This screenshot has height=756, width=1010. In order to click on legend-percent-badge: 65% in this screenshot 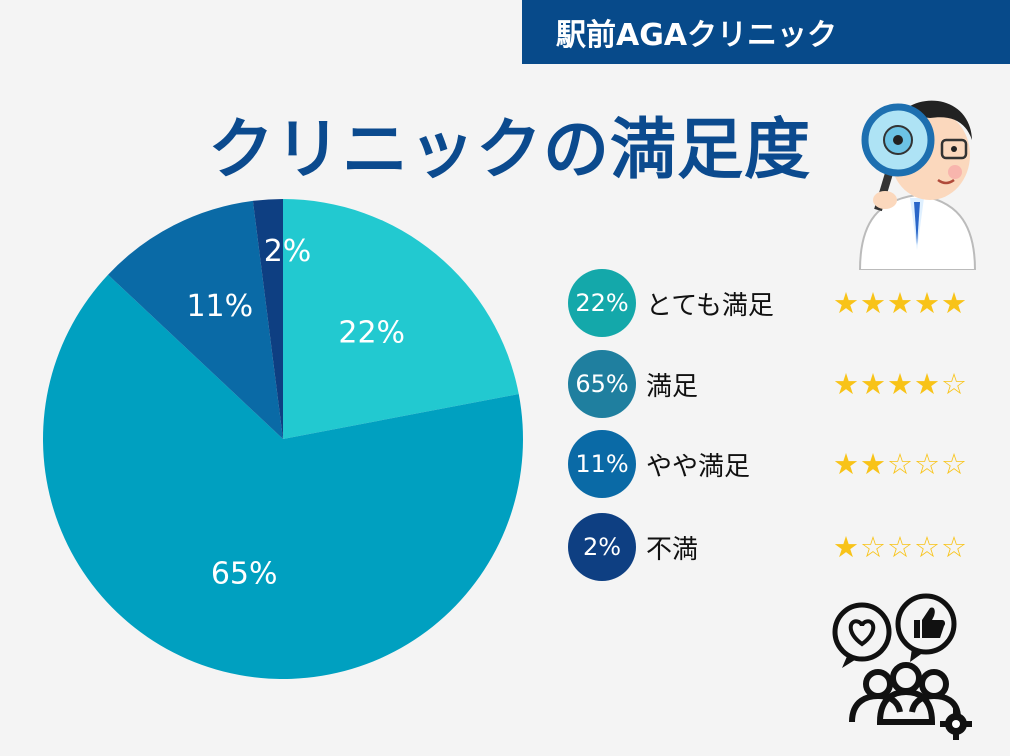, I will do `click(602, 384)`.